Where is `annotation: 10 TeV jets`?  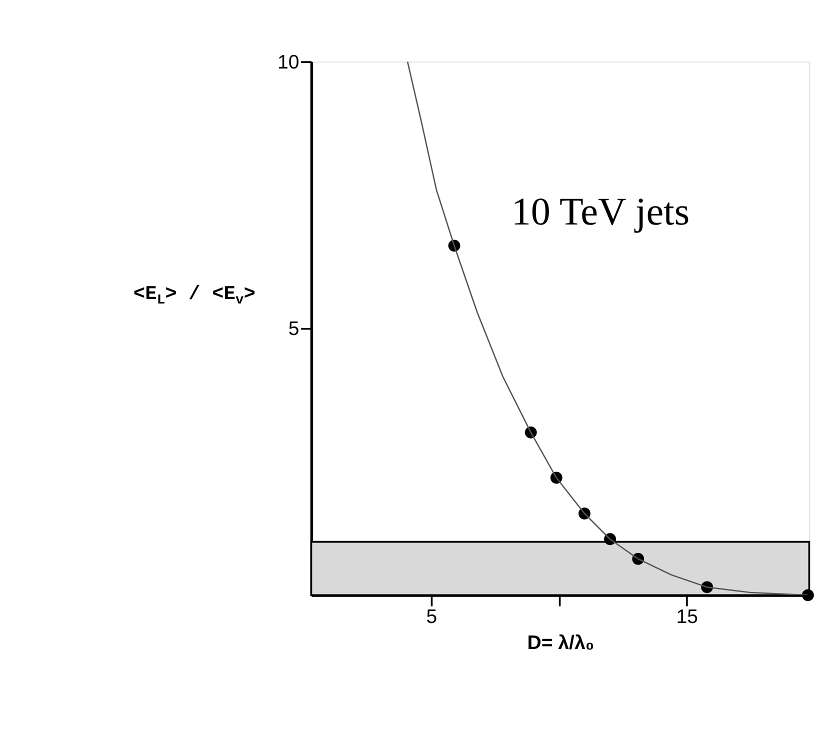 annotation: 10 TeV jets is located at coordinates (600, 212).